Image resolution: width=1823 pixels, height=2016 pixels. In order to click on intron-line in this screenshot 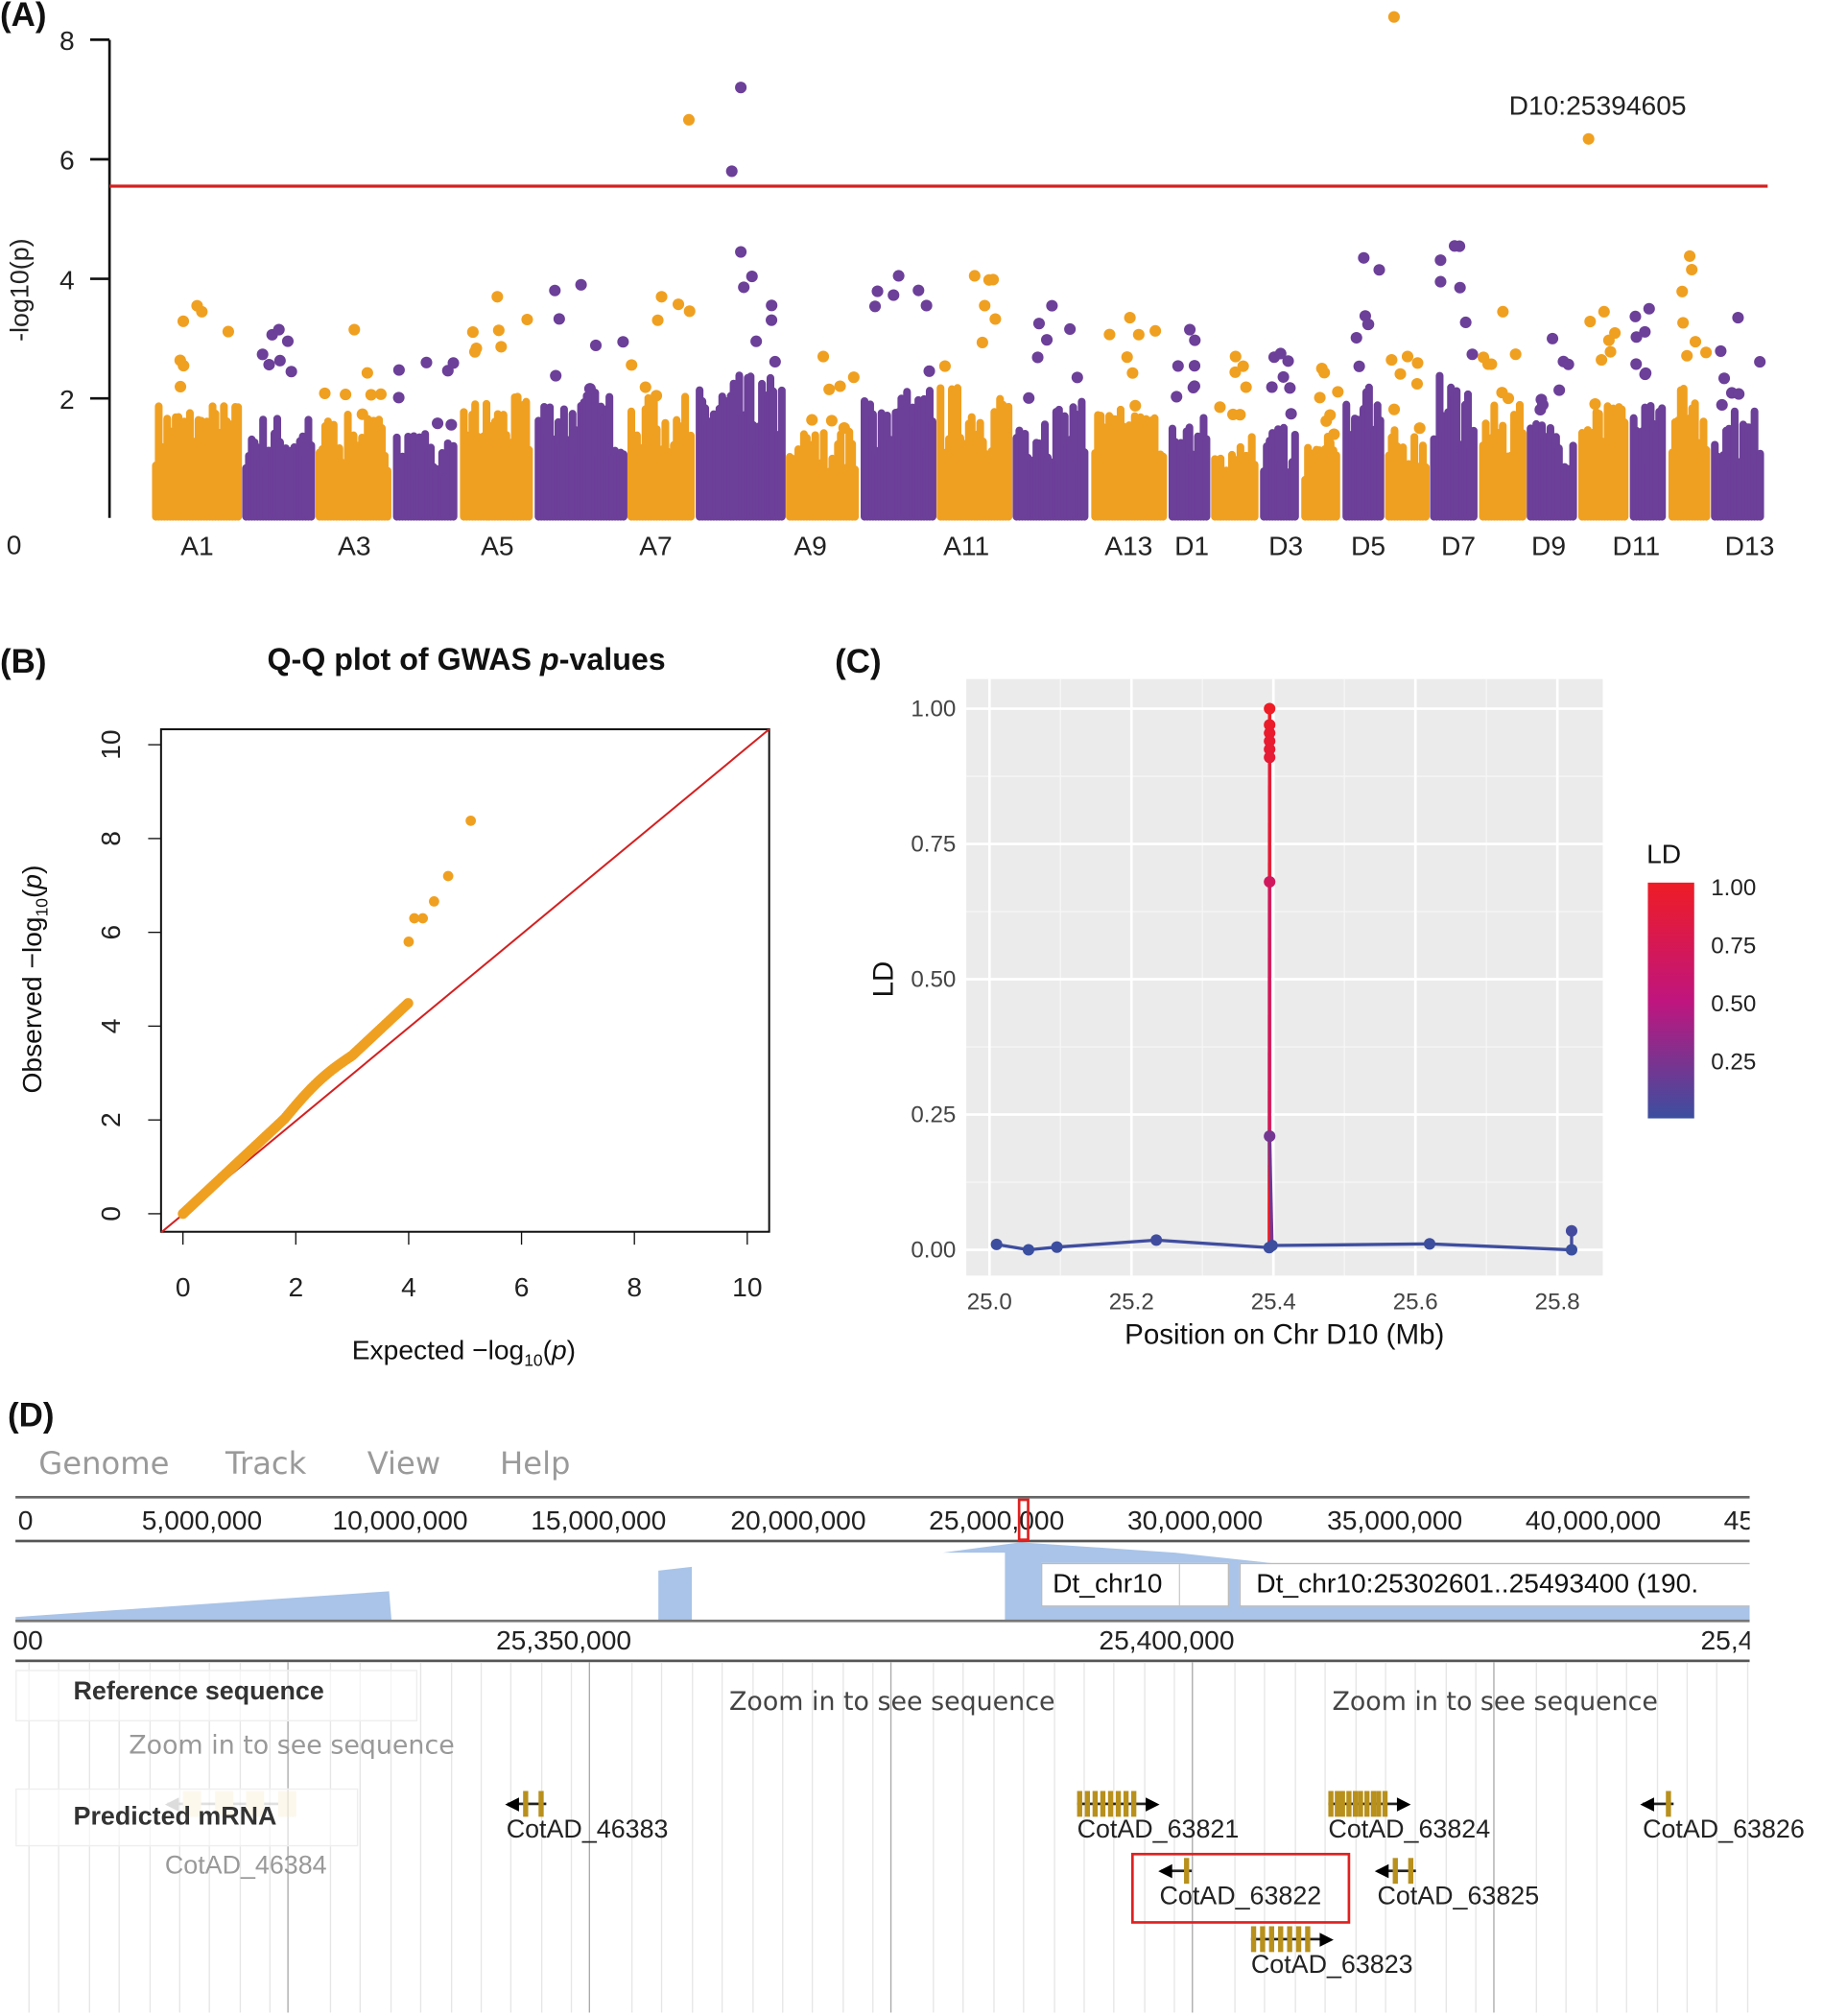, I will do `click(1116, 1804)`.